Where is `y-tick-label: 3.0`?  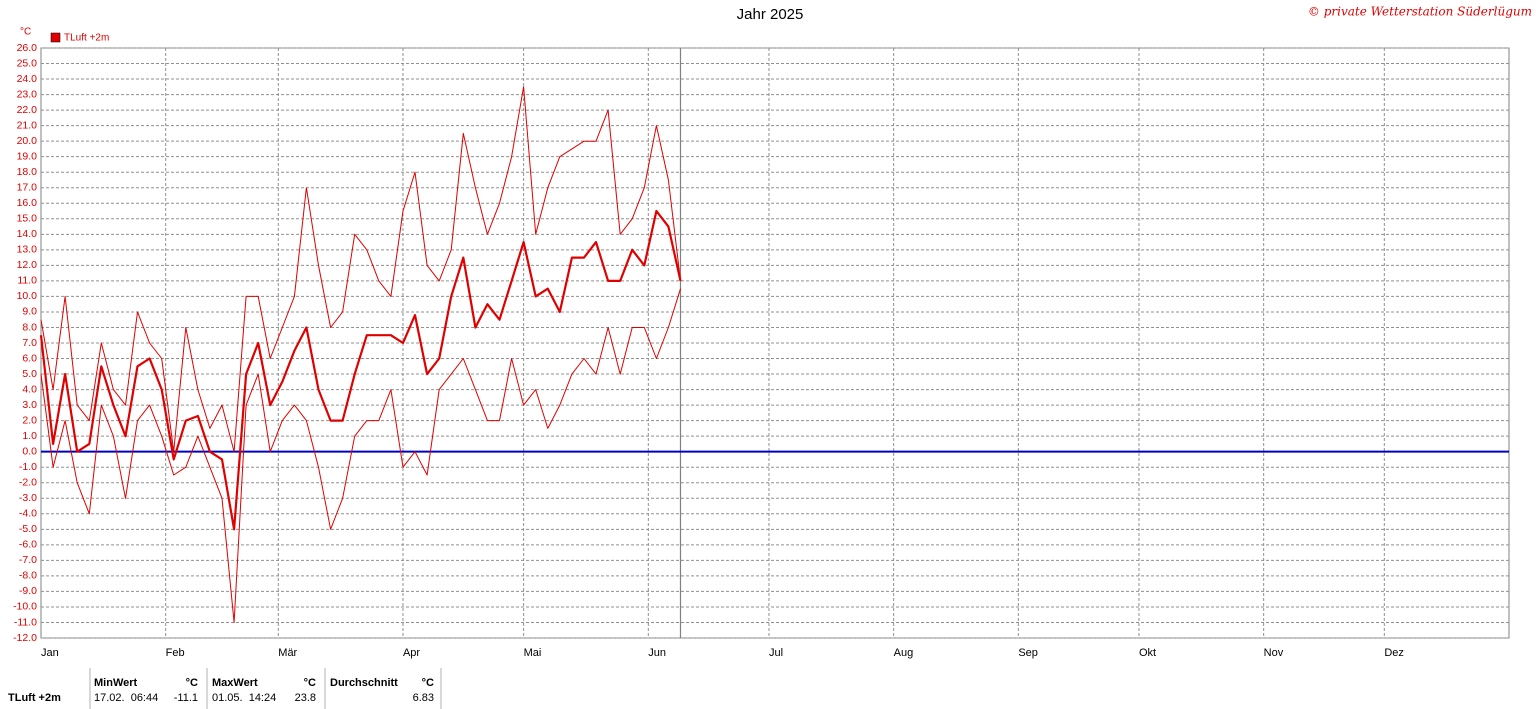
y-tick-label: 3.0 is located at coordinates (29, 405).